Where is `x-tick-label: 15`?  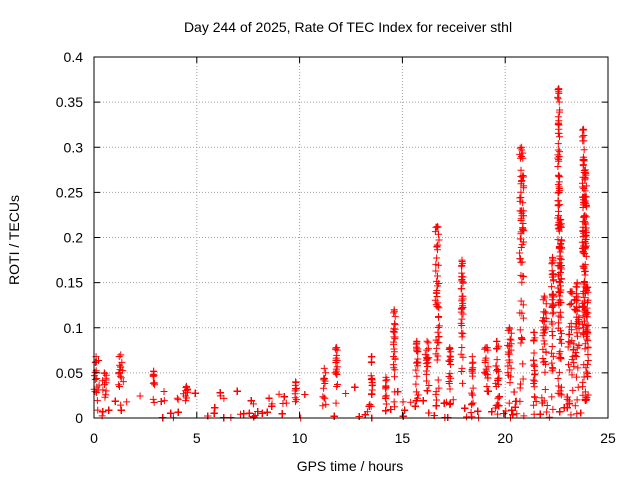
x-tick-label: 15 is located at coordinates (403, 438).